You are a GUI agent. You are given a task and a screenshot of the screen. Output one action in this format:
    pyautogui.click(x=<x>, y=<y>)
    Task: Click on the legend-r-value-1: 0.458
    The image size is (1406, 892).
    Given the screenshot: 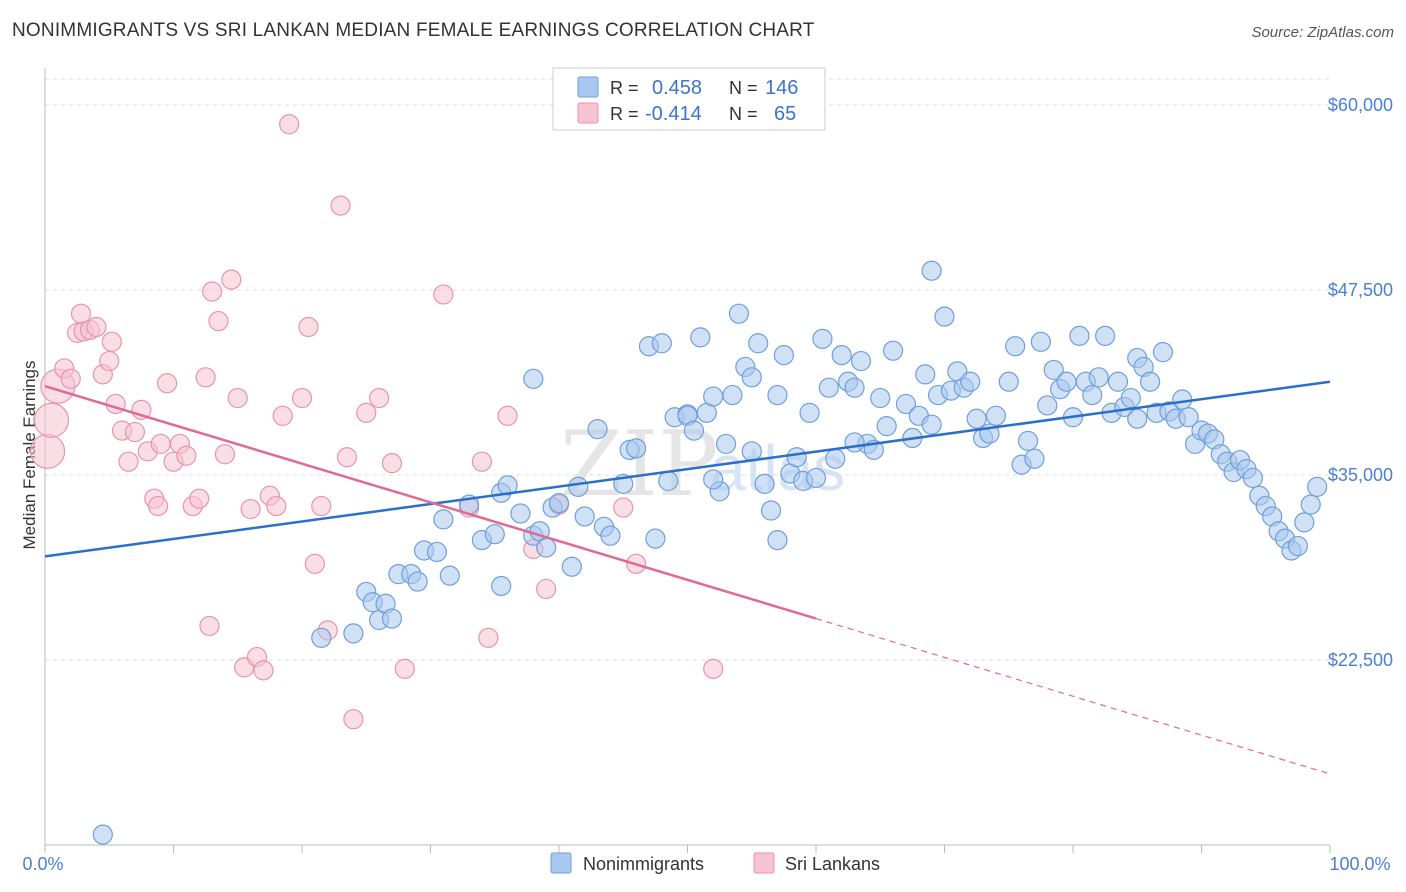 What is the action you would take?
    pyautogui.click(x=677, y=88)
    